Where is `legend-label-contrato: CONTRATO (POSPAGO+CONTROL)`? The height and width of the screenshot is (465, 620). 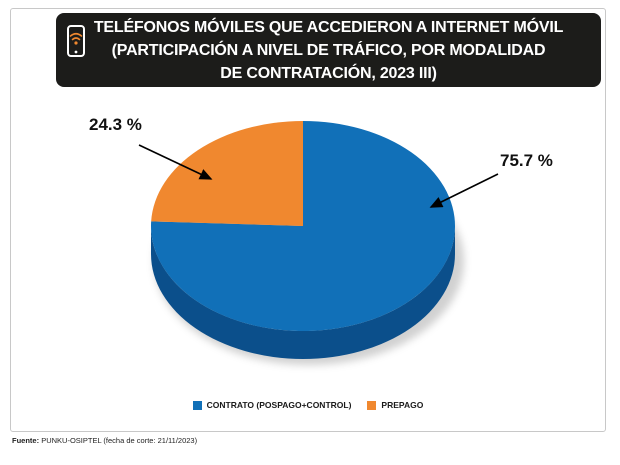
legend-label-contrato: CONTRATO (POSPAGO+CONTROL) is located at coordinates (279, 405).